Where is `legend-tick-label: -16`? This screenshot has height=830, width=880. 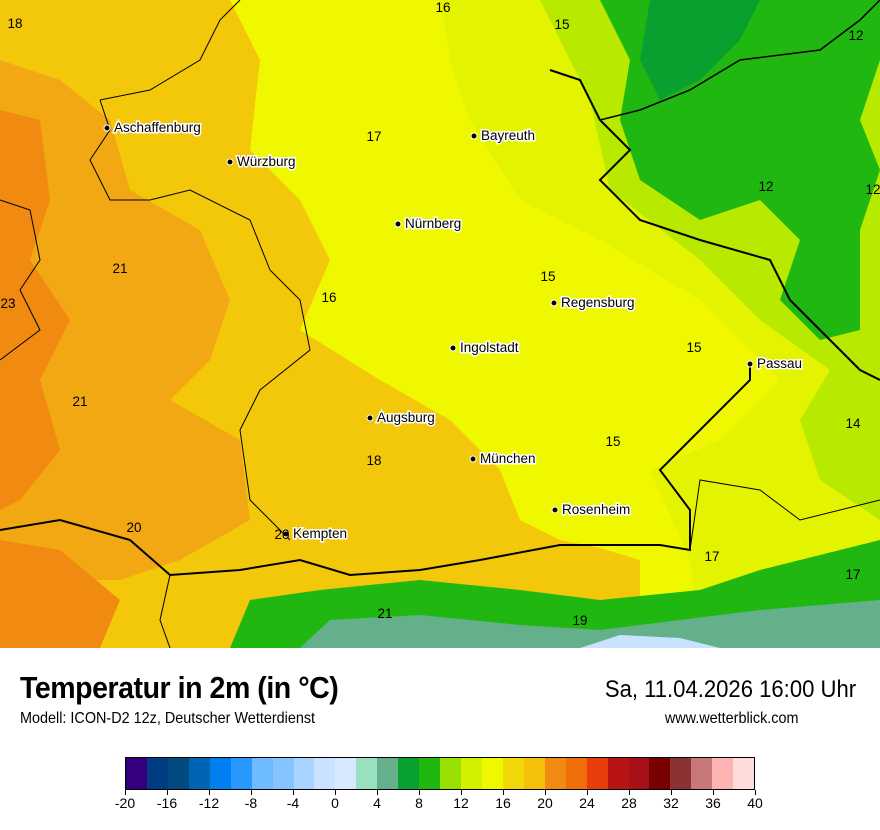 legend-tick-label: -16 is located at coordinates (167, 803).